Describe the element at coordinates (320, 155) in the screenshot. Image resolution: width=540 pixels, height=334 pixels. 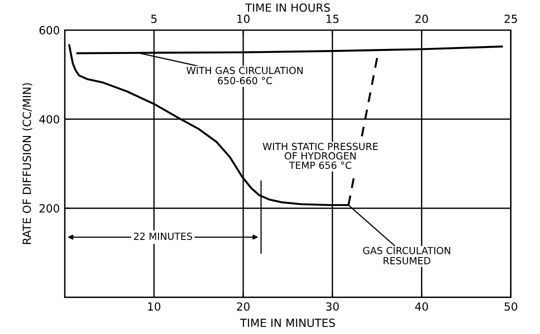
I see `annotation: WITH STATIC PRESSURE OF HYDROGEN TEMP 656 °C` at that location.